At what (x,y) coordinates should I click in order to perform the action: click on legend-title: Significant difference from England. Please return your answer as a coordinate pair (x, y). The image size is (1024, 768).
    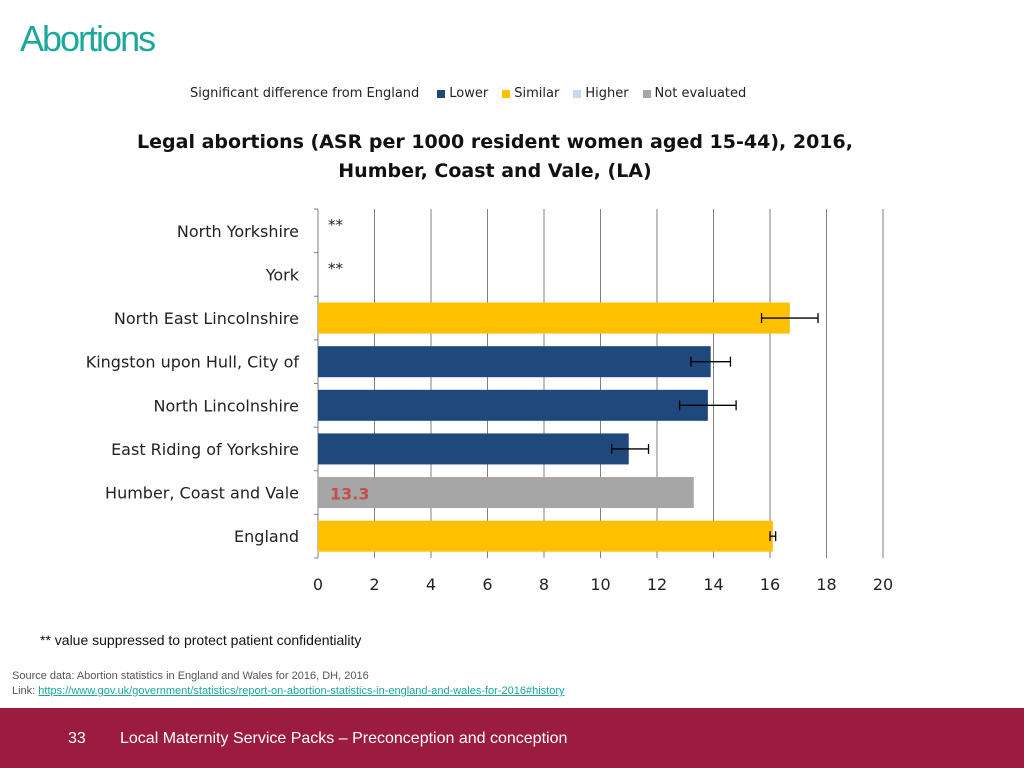
    Looking at the image, I should click on (305, 93).